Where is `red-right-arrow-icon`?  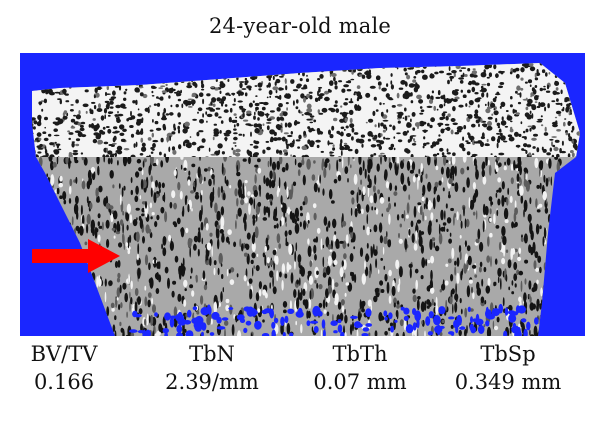
red-right-arrow-icon is located at coordinates (76, 256).